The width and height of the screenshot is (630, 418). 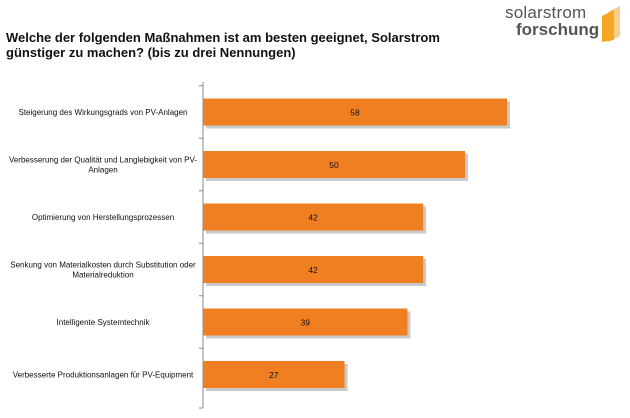 I want to click on category-label: Optimierung von Herstellungsprozessen, so click(x=103, y=217).